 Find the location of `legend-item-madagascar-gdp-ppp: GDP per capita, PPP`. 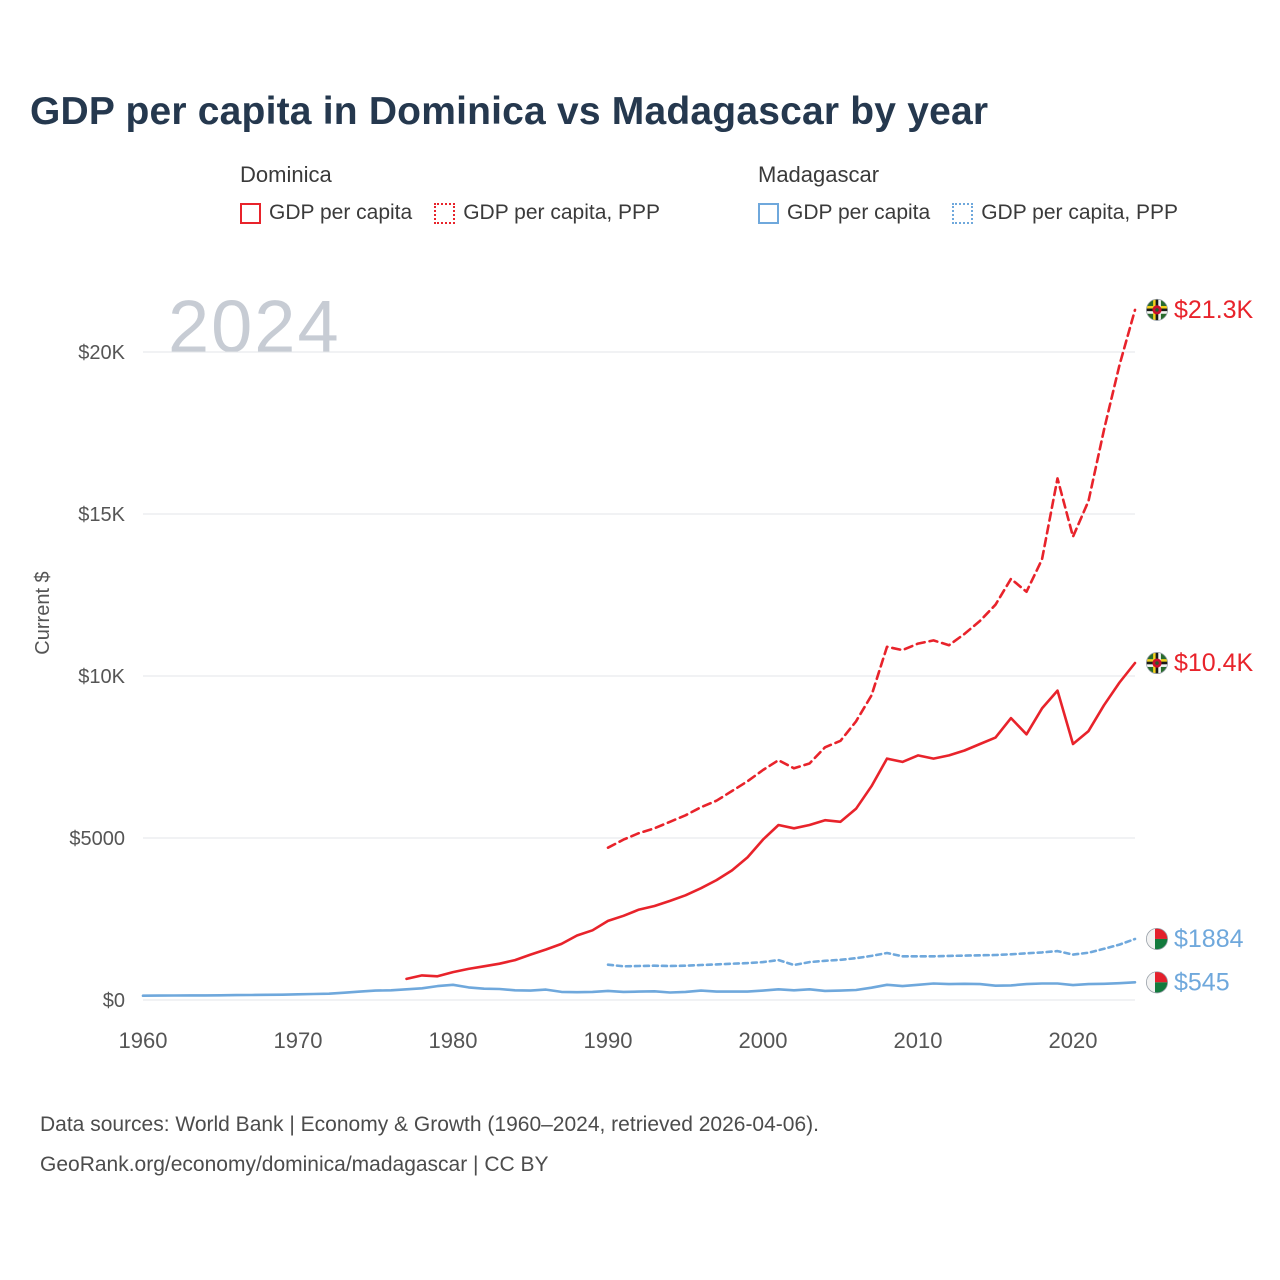

legend-item-madagascar-gdp-ppp: GDP per capita, PPP is located at coordinates (1065, 213).